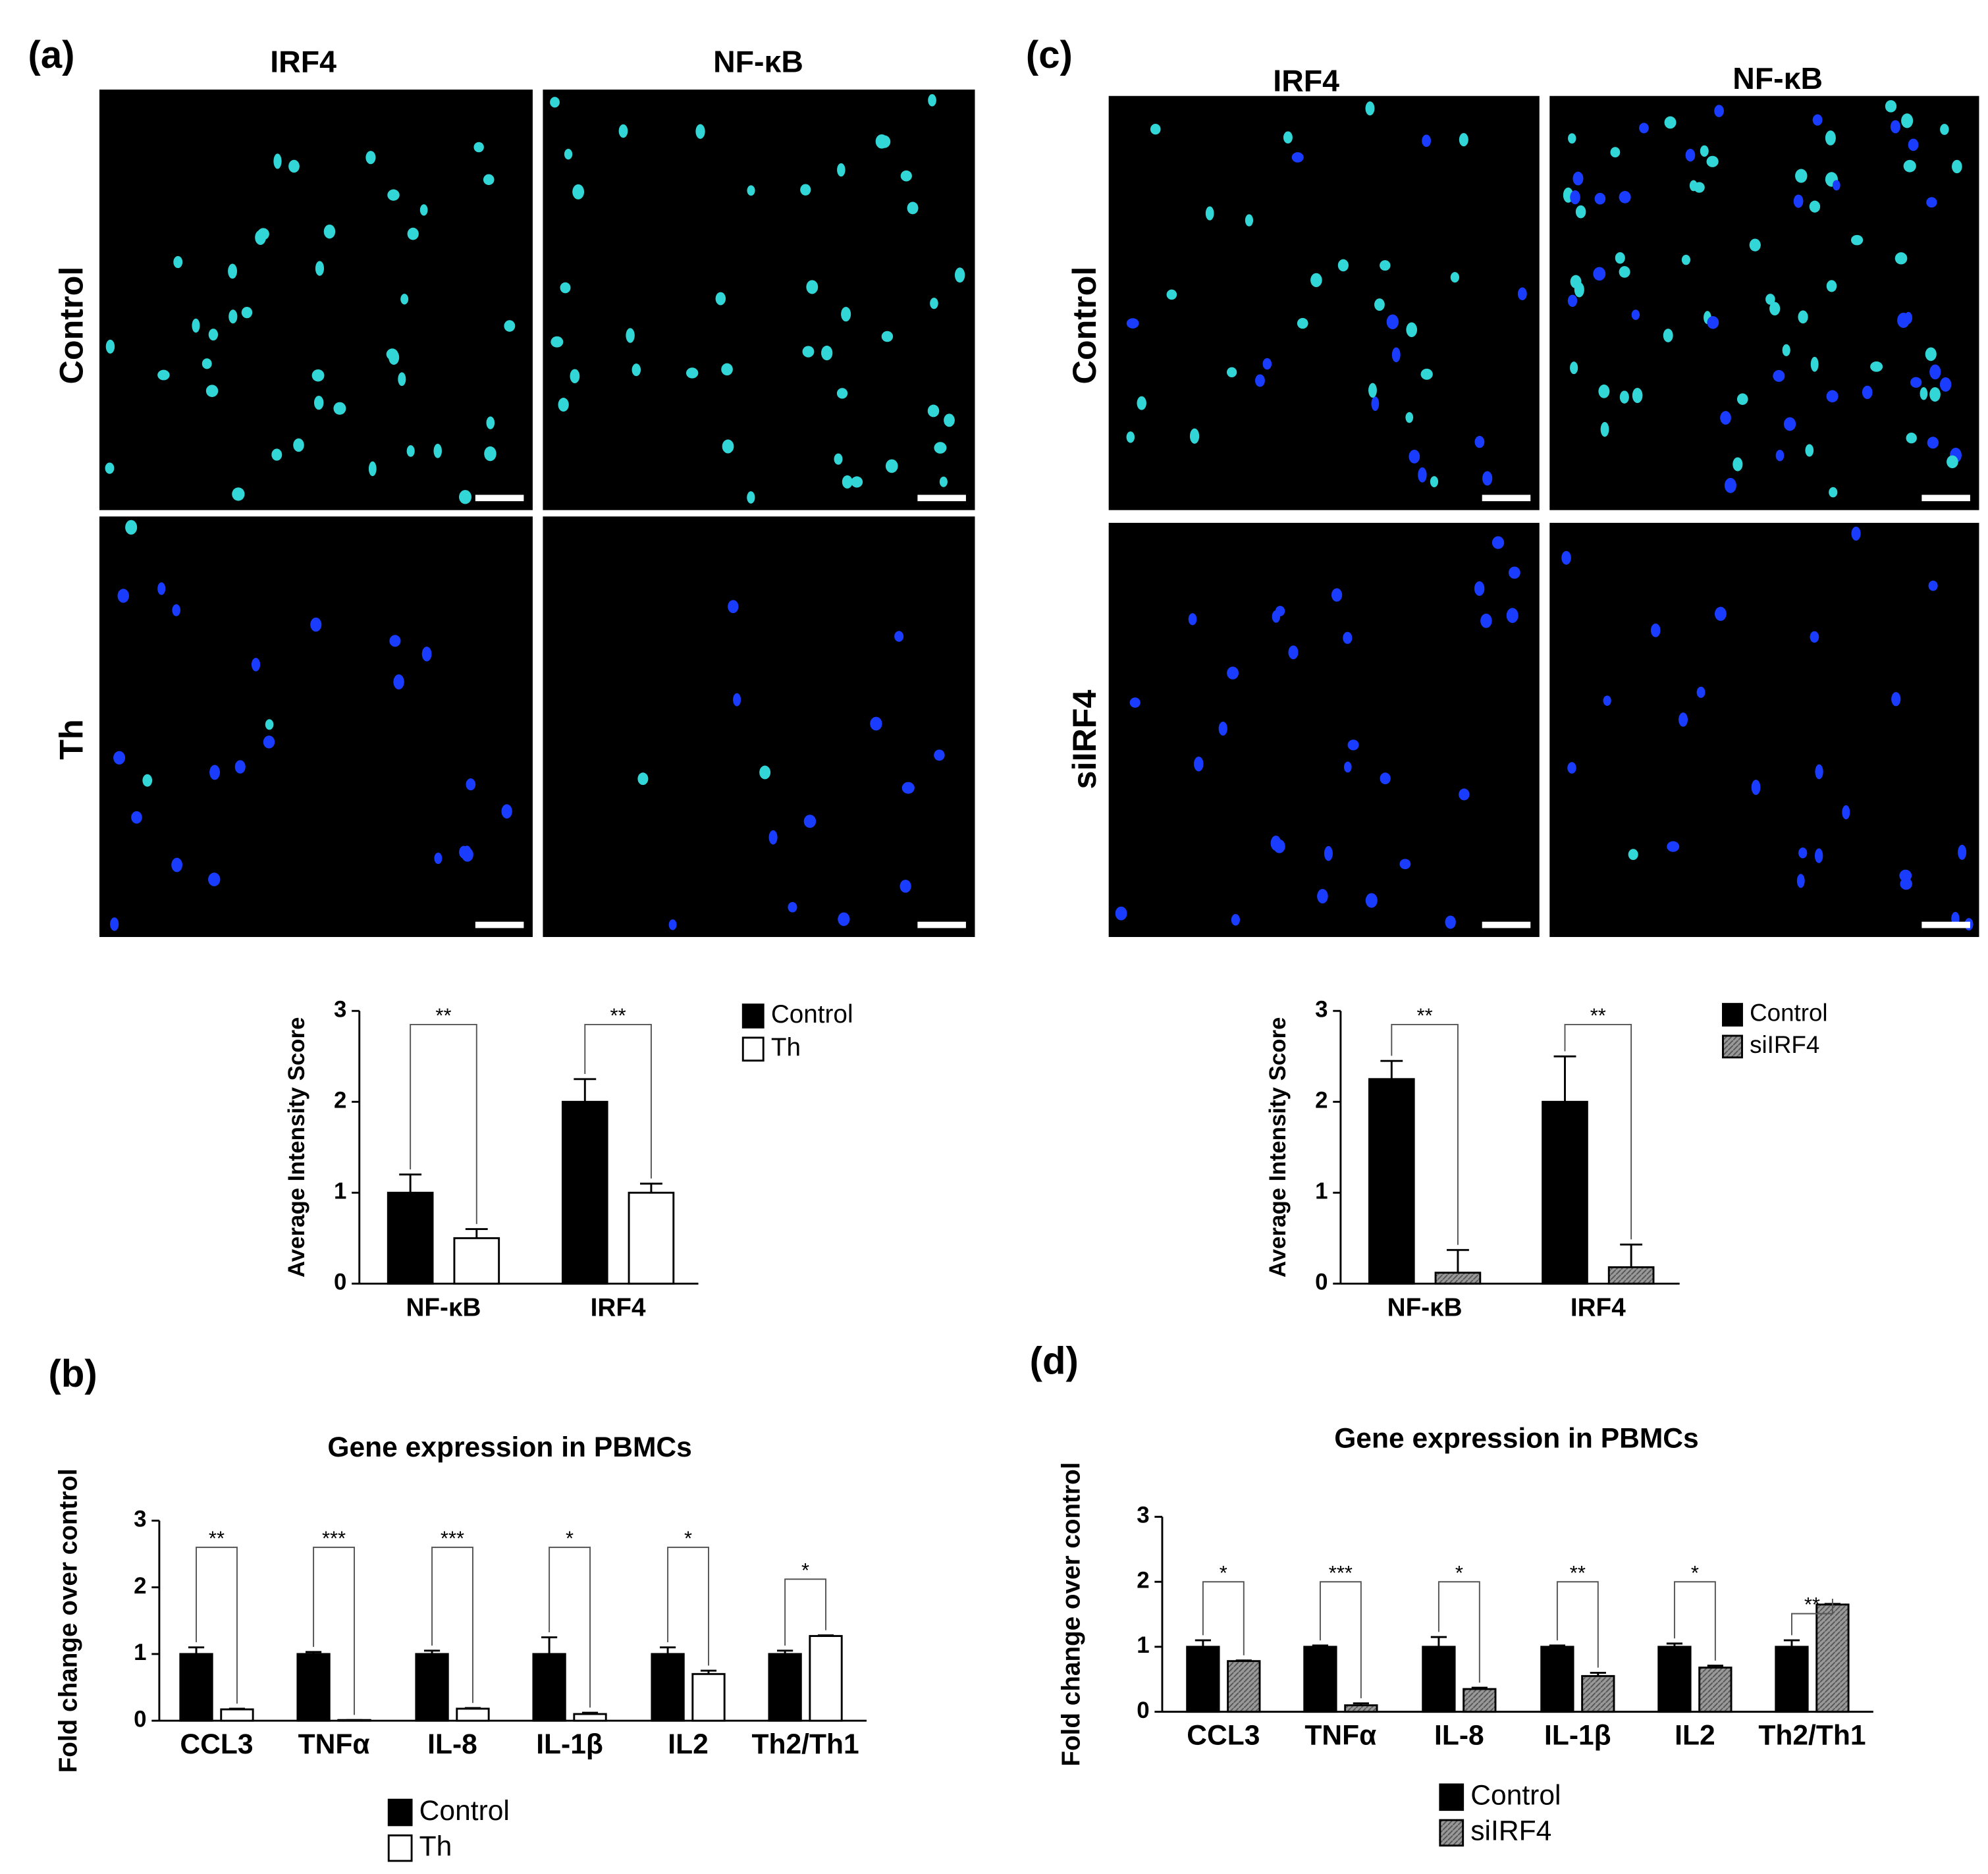 The image size is (1988, 1874). I want to click on chart-title: Gene expression in PBMCs, so click(509, 1448).